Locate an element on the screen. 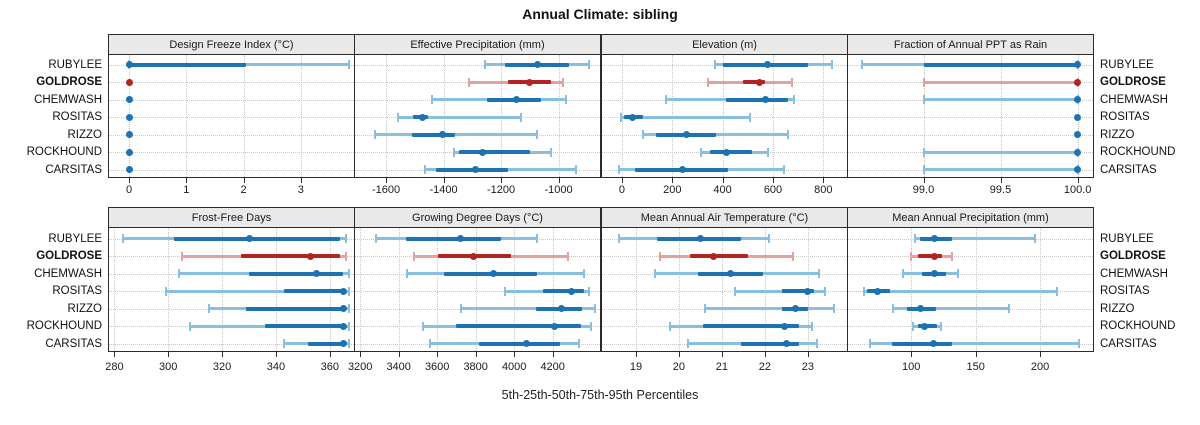 The image size is (1200, 425). site-label-left: CARSITAS is located at coordinates (73, 343).